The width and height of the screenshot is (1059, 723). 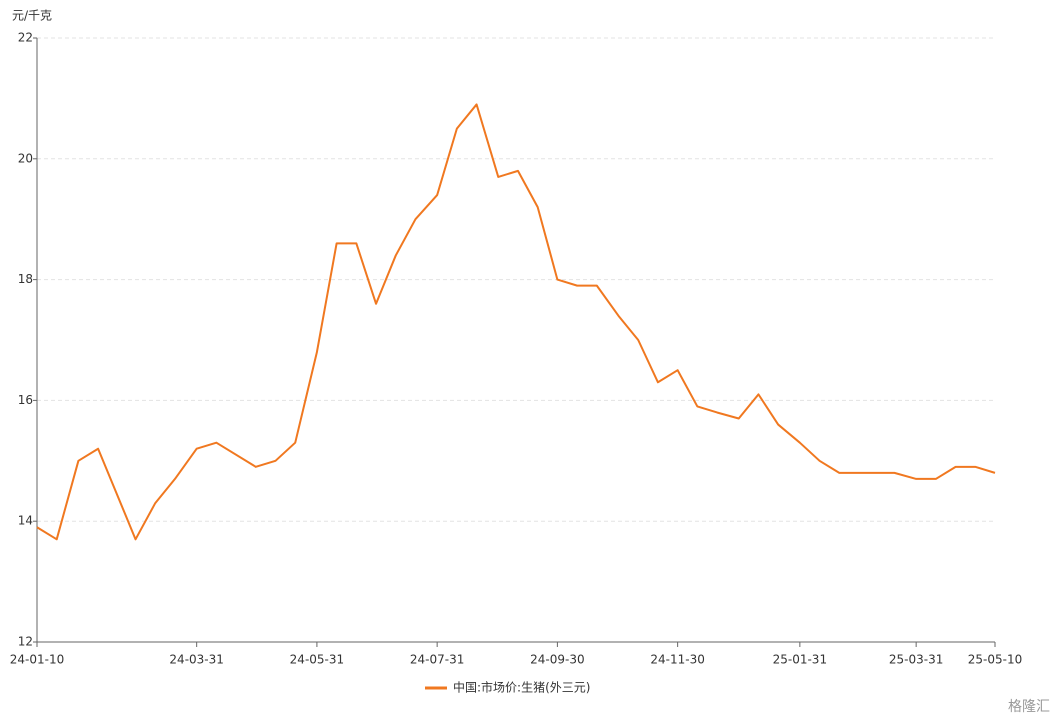 What do you see at coordinates (677, 660) in the screenshot?
I see `x-tick-label: 24-11-30` at bounding box center [677, 660].